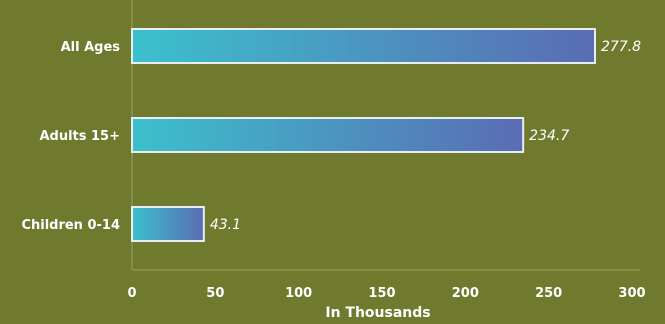 This screenshot has width=665, height=324. I want to click on x-tick-label: 100, so click(298, 293).